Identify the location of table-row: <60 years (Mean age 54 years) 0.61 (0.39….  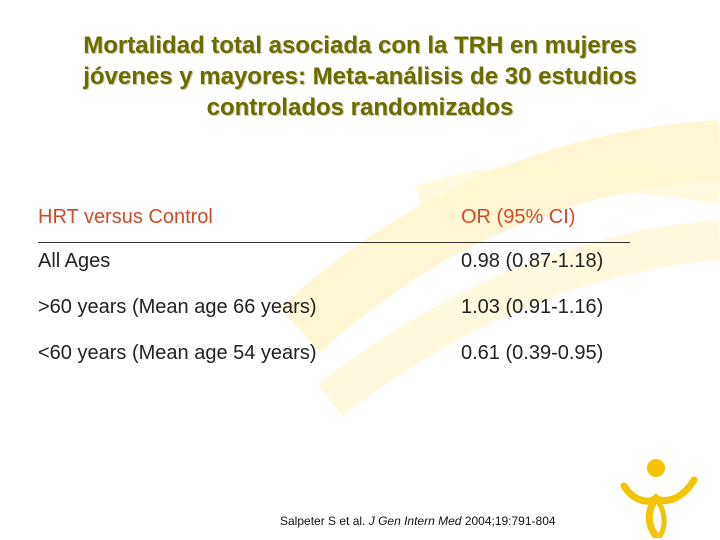
(334, 359).